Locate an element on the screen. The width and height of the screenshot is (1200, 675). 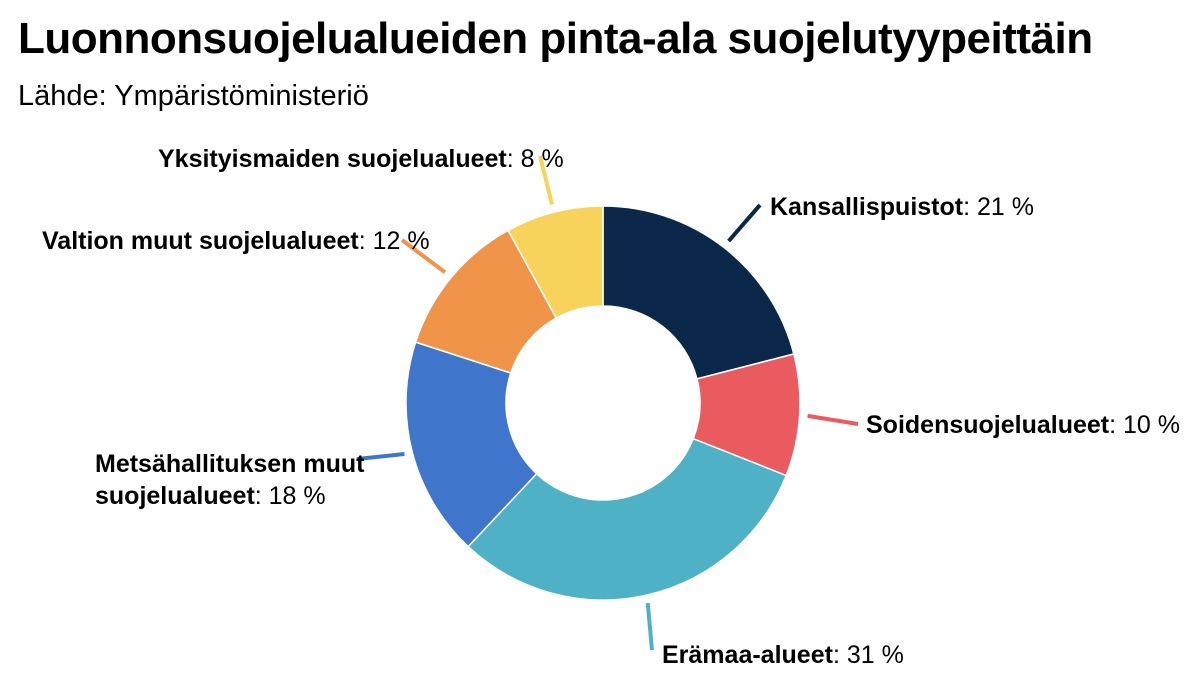
slice-label: Erämaa-alueet: 31 % is located at coordinates (783, 655).